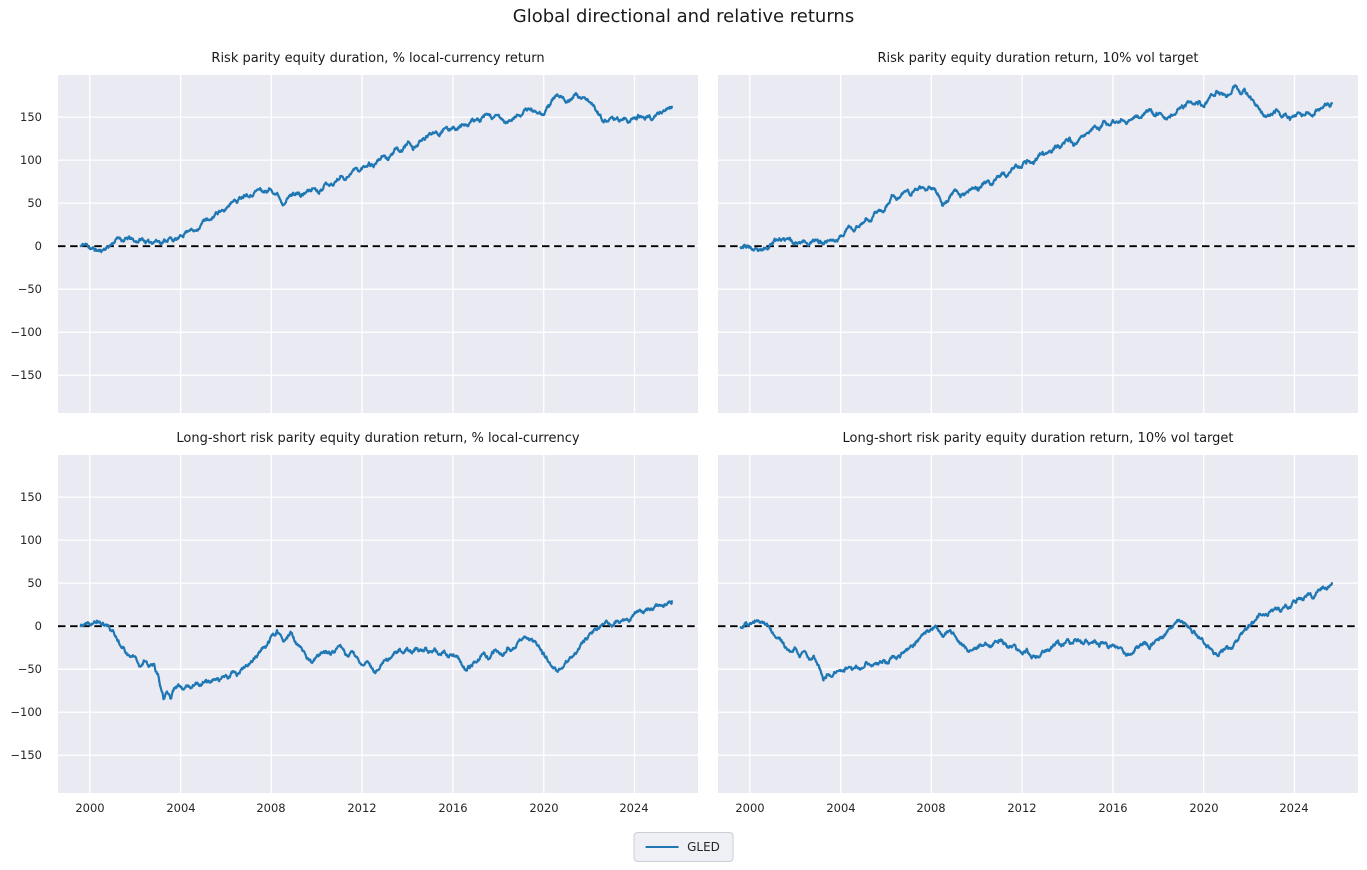 The image size is (1367, 870). What do you see at coordinates (25, 244) in the screenshot?
I see `y-axis-ticks-top-row: 150 100 50 0 −50 −100 −150` at bounding box center [25, 244].